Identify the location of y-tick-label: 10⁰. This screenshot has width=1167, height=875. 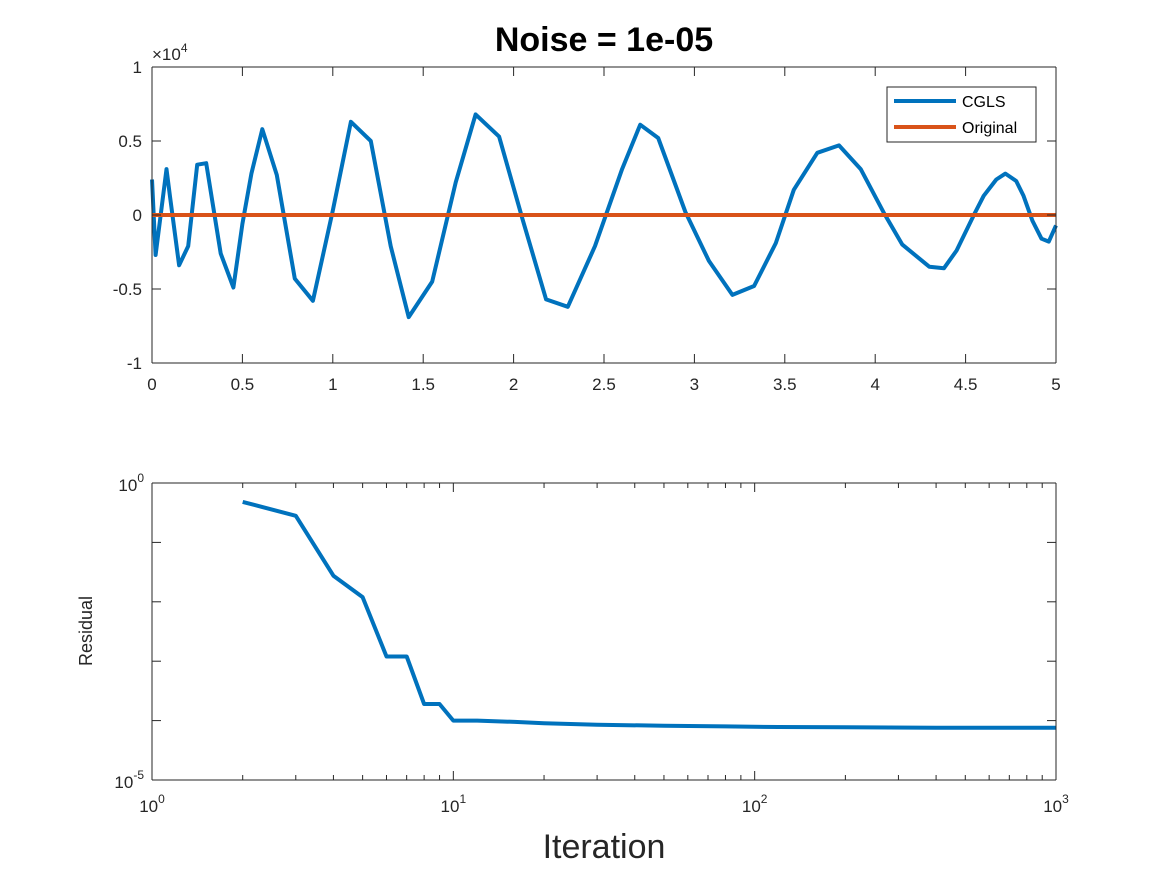
(131, 483).